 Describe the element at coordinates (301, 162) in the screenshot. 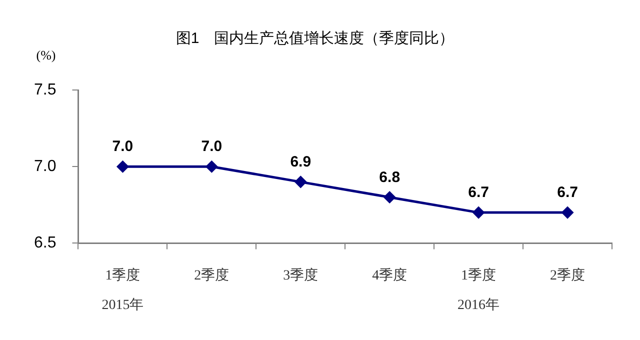

I see `text: 6.9` at that location.